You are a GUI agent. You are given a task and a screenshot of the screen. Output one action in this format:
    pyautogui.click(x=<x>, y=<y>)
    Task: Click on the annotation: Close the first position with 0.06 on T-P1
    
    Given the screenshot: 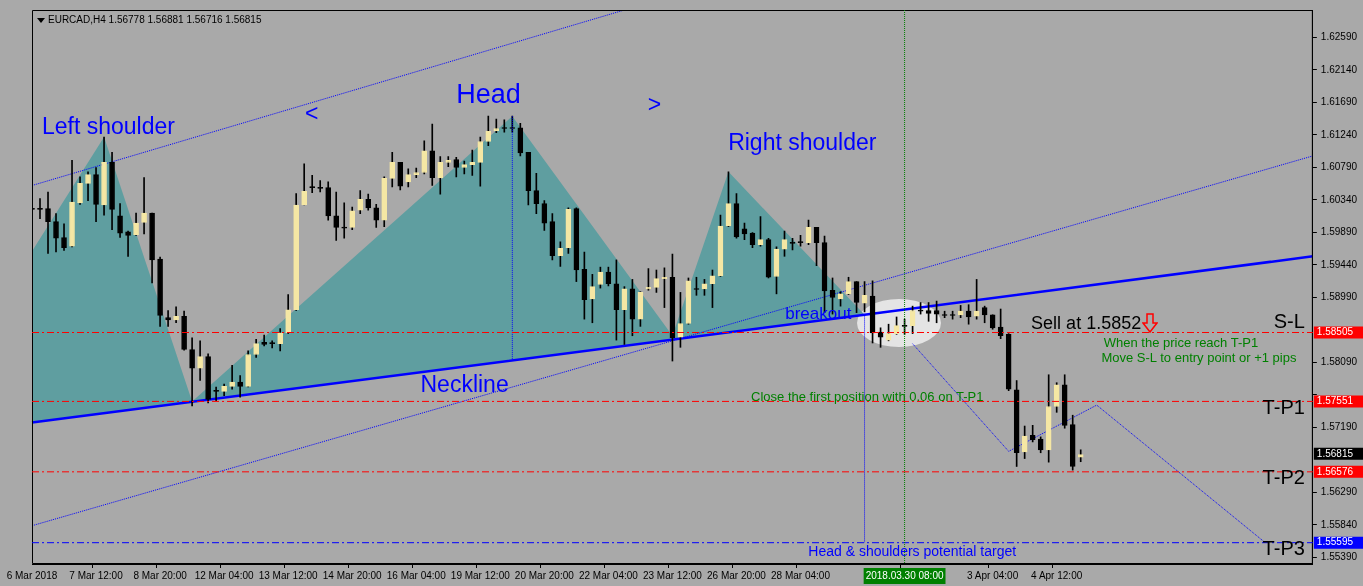 What is the action you would take?
    pyautogui.click(x=867, y=396)
    